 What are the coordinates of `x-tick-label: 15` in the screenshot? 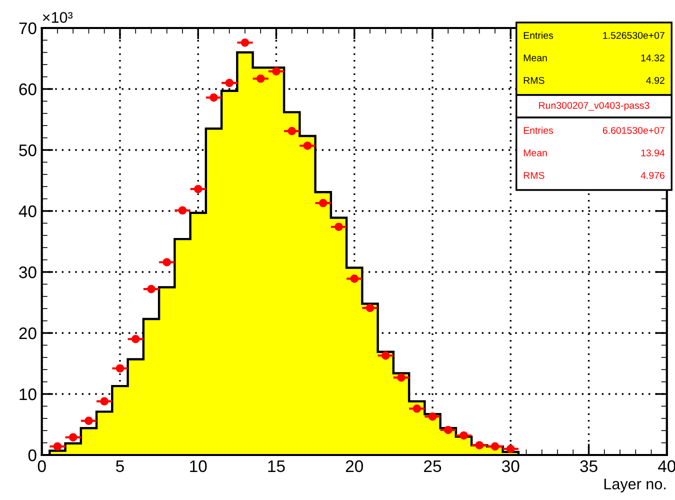 It's located at (276, 466).